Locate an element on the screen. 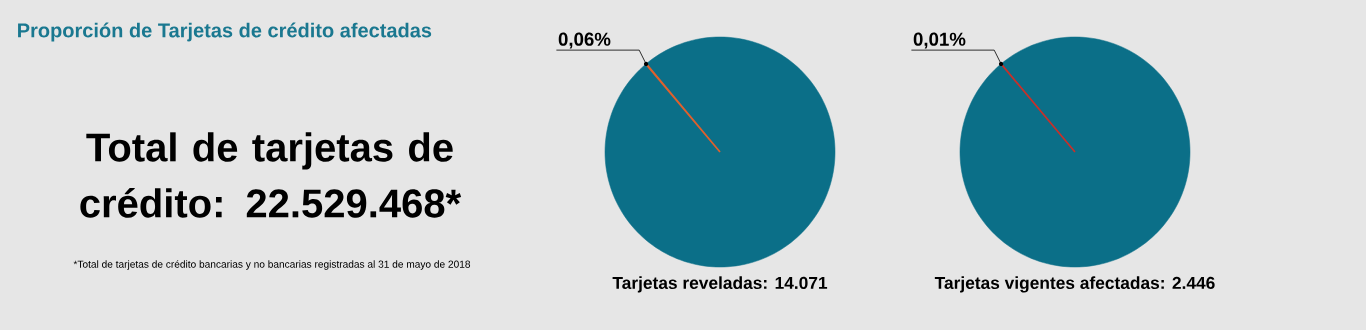  data-label: 0,06% is located at coordinates (584, 40).